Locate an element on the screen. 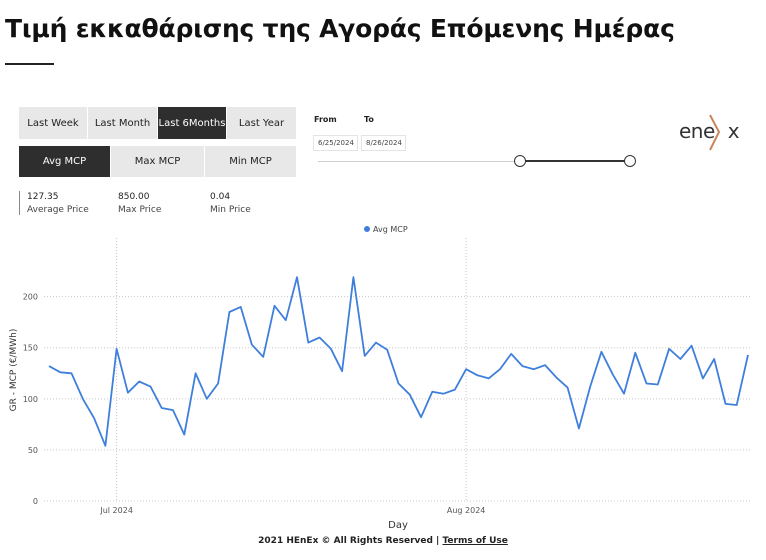  average-price-label: Average Price is located at coordinates (58, 210).